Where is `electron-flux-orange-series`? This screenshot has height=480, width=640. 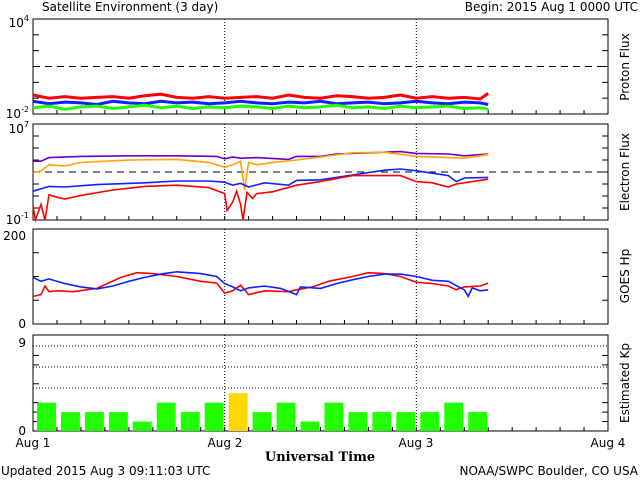 electron-flux-orange-series is located at coordinates (260, 171).